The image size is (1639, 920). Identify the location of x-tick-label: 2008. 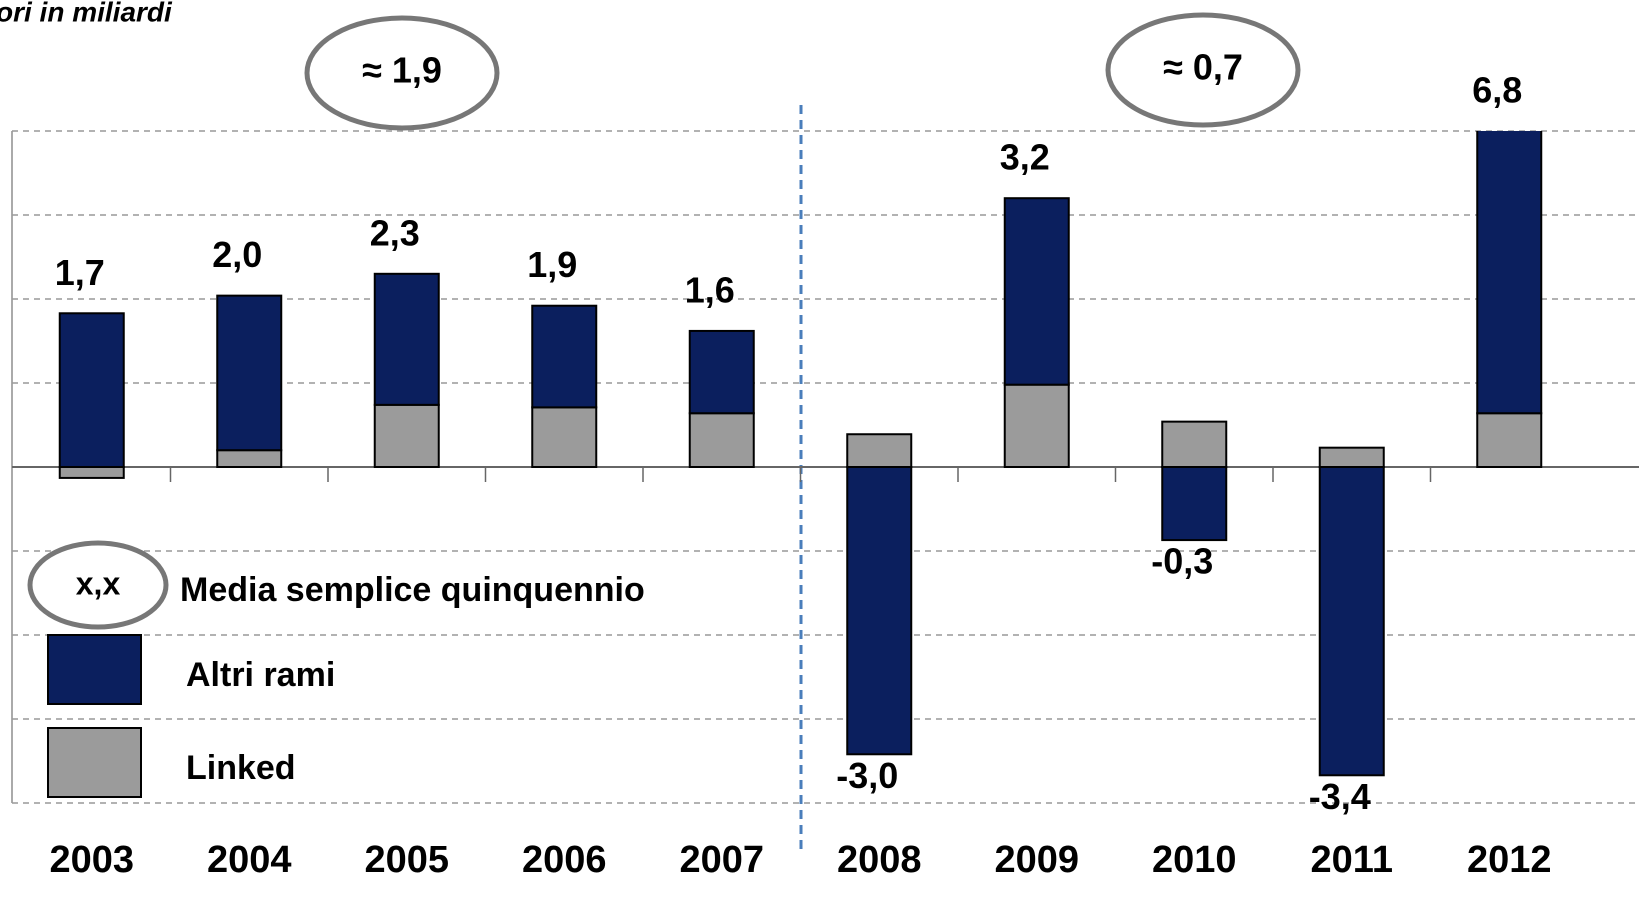
(879, 860).